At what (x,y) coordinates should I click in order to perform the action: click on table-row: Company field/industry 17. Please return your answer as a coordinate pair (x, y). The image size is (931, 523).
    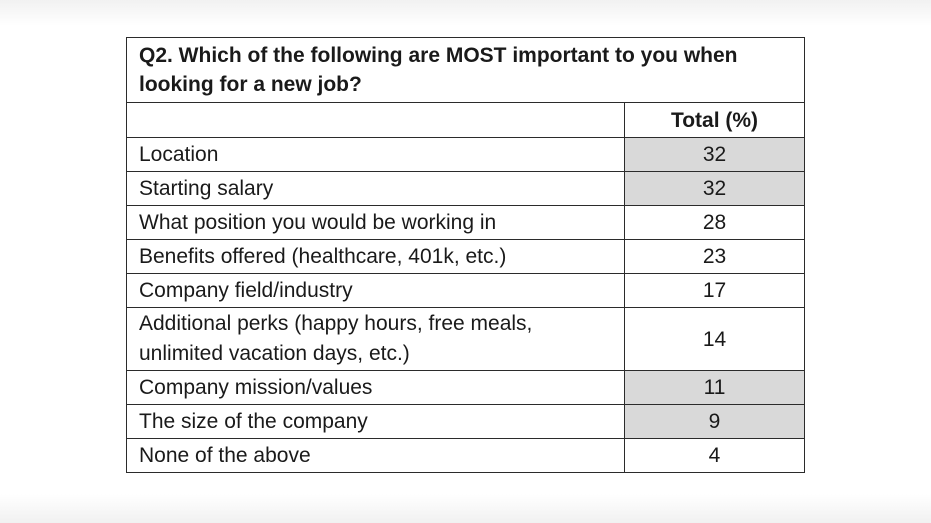
    Looking at the image, I should click on (465, 290).